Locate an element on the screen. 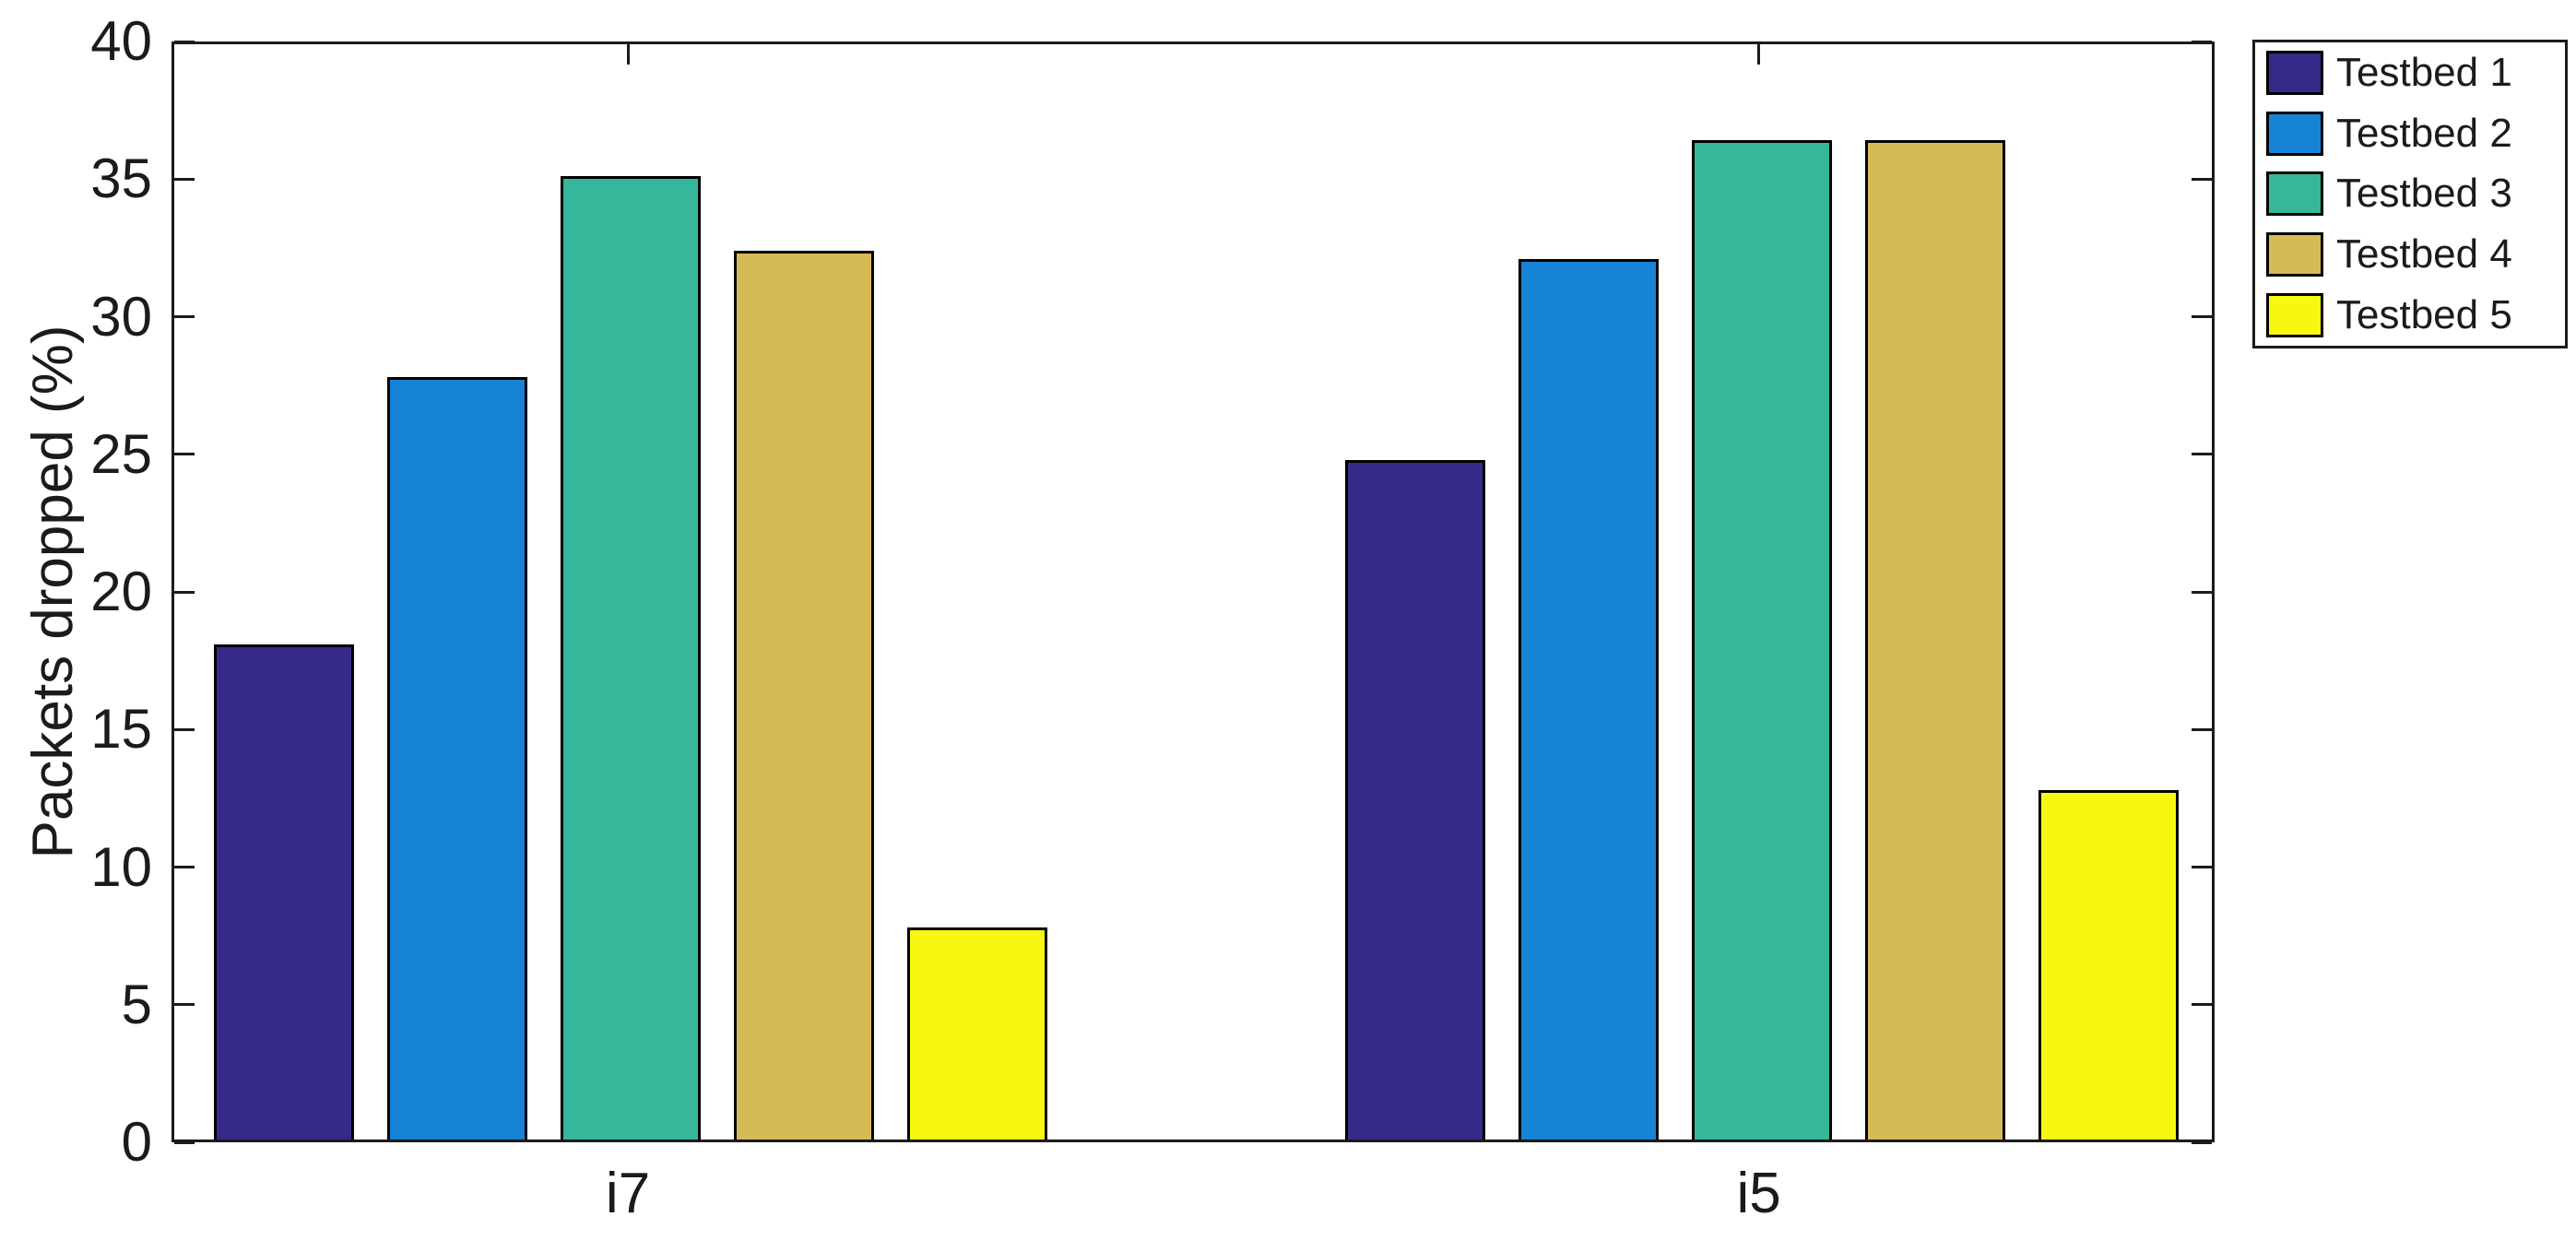 The height and width of the screenshot is (1240, 2576). y-tick-label-30: 30 is located at coordinates (121, 316).